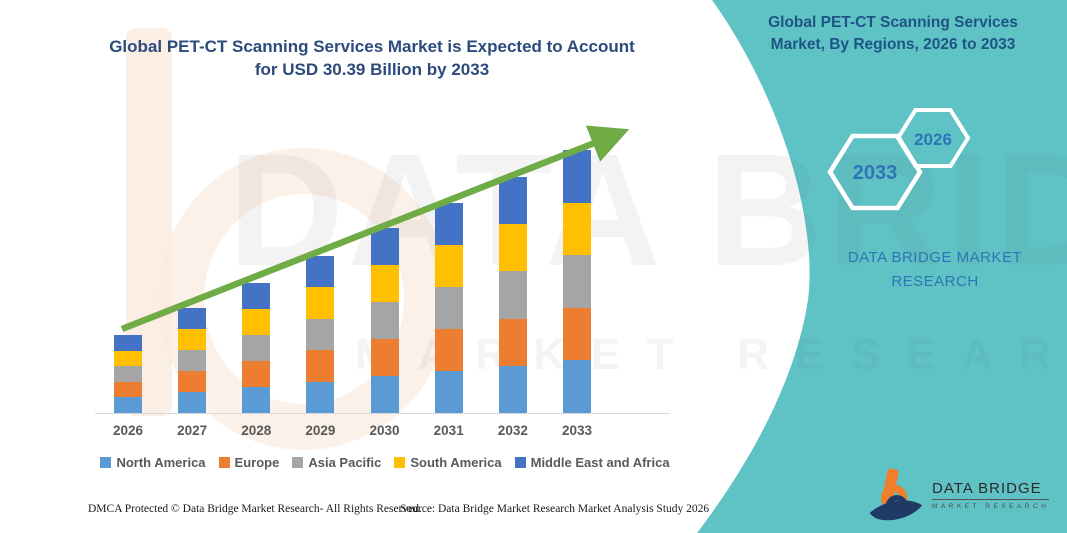 The width and height of the screenshot is (1067, 533). Describe the element at coordinates (320, 397) in the screenshot. I see `bar-segment-2029-north-america` at that location.